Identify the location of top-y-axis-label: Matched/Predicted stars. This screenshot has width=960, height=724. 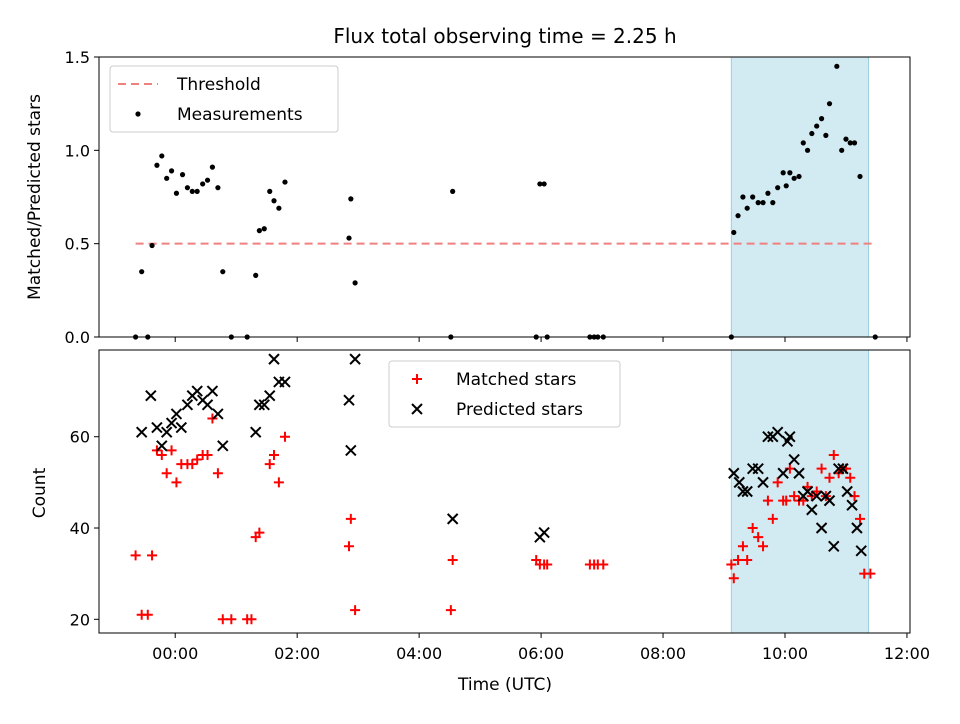
(35, 197).